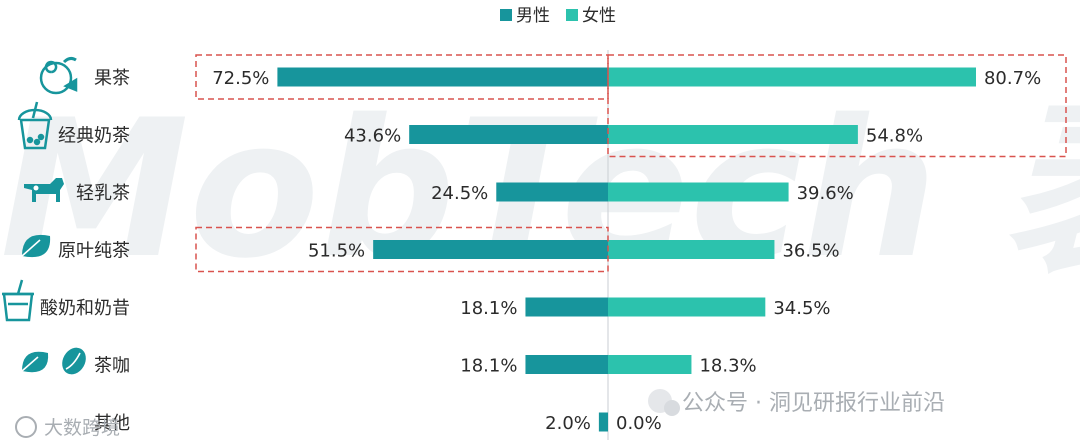  I want to click on category-label: 轻乳茶, so click(103, 193).